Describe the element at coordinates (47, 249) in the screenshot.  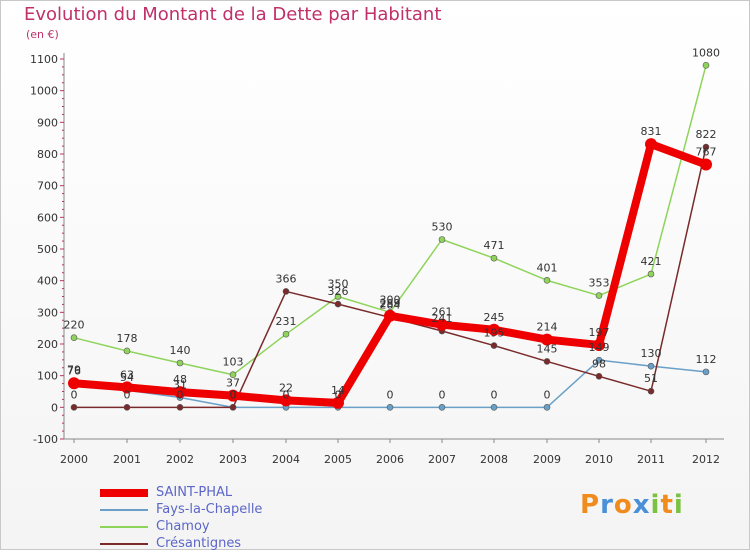
I see `y-tick-label: 500` at that location.